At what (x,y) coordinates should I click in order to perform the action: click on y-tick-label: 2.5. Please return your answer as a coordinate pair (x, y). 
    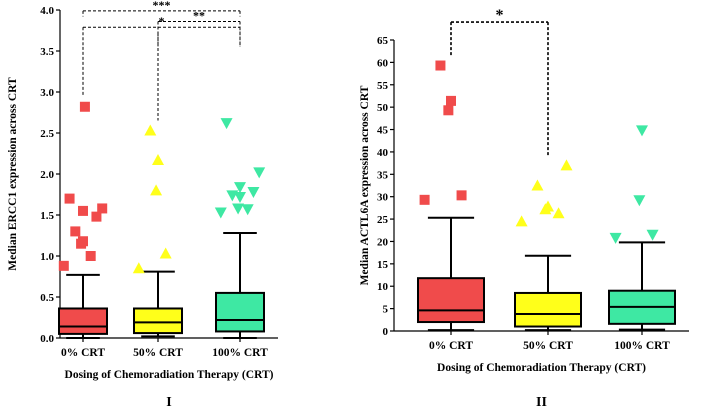
    Looking at the image, I should click on (47, 134).